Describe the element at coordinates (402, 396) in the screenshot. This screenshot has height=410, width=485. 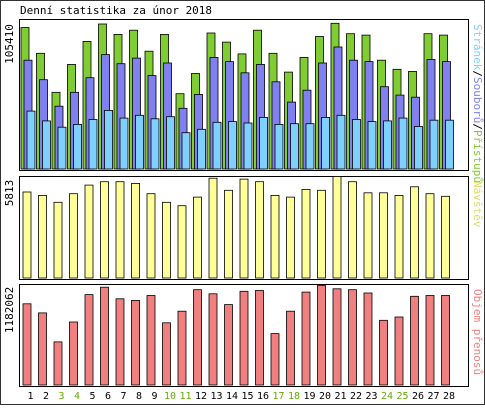
I see `x-label-day-25: 25` at that location.